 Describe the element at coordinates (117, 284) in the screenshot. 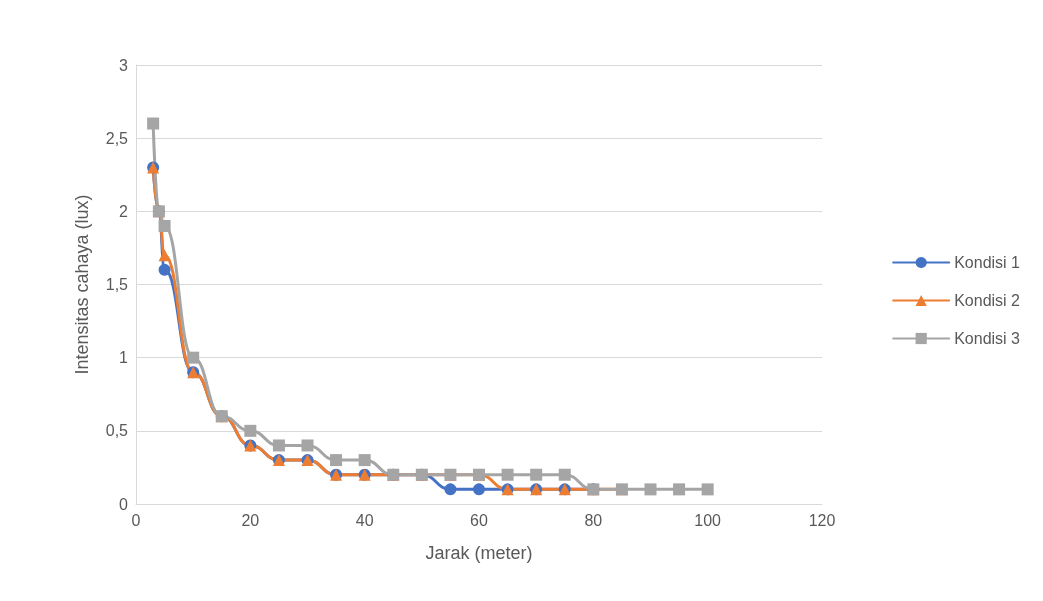

I see `y-tick-label: 1,5` at that location.